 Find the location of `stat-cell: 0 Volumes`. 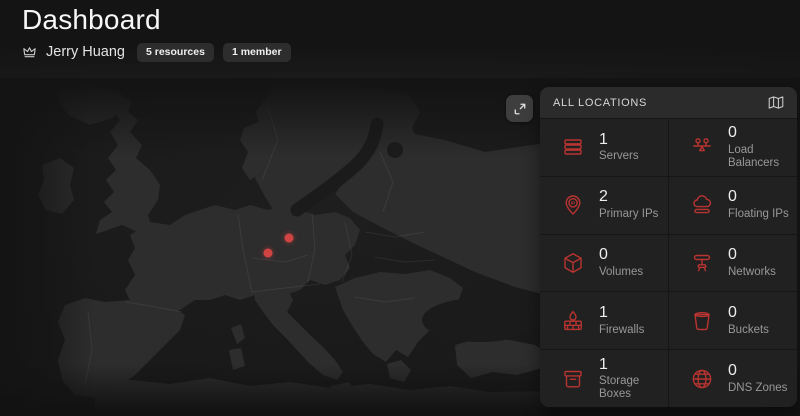

stat-cell: 0 Volumes is located at coordinates (604, 263).